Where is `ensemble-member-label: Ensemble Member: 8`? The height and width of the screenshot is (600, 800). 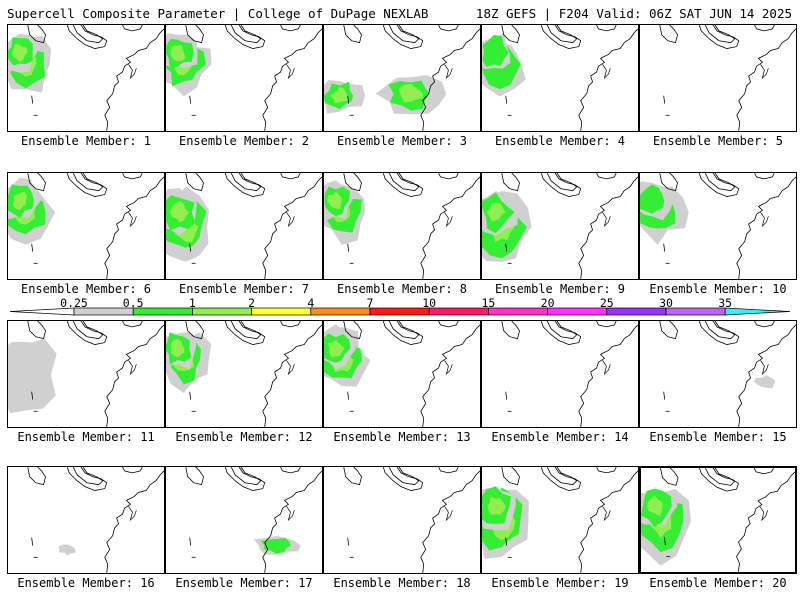
ensemble-member-label: Ensemble Member: 8 is located at coordinates (402, 289).